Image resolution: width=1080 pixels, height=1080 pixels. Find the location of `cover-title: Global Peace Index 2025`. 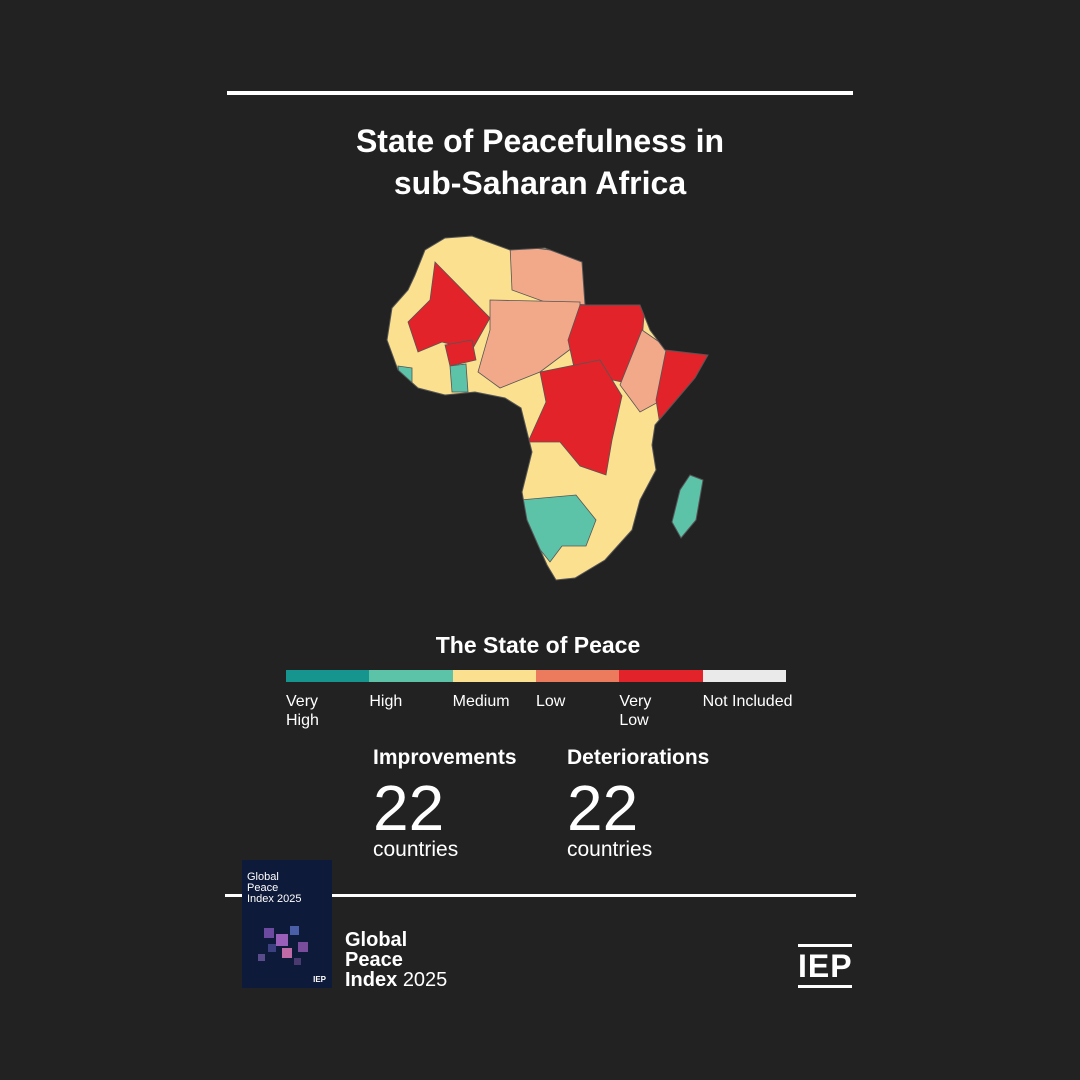

cover-title: Global Peace Index 2025 is located at coordinates (274, 888).